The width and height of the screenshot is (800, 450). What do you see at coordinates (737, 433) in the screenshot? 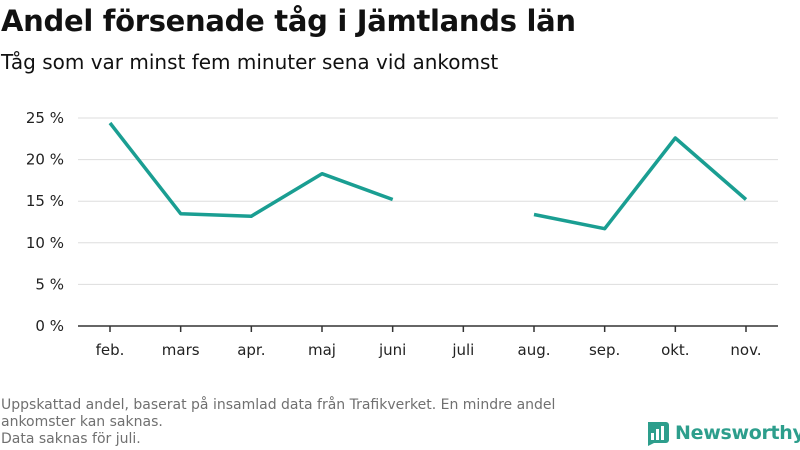
I see `brand-name: Newsworthy` at bounding box center [737, 433].